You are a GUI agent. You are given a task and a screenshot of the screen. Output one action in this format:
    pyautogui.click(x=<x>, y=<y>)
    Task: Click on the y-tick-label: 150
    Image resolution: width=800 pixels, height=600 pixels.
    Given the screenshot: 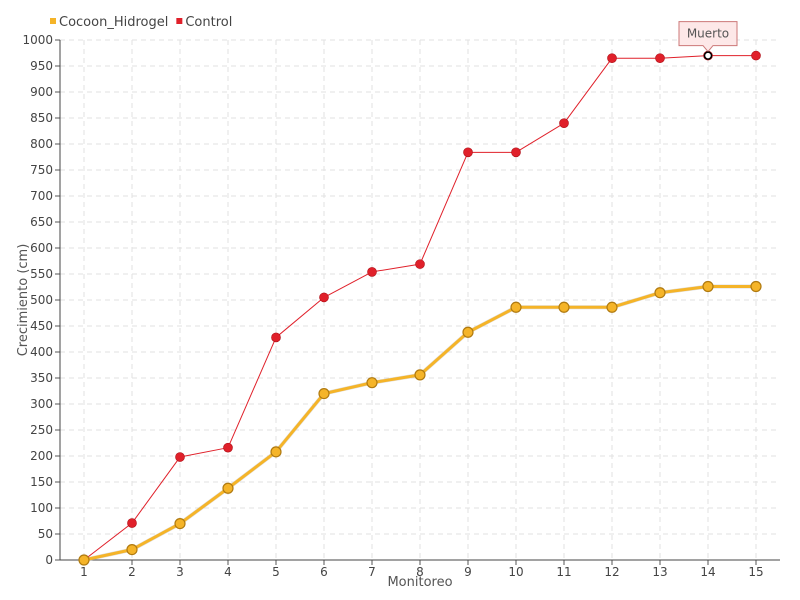 What is the action you would take?
    pyautogui.click(x=41, y=482)
    